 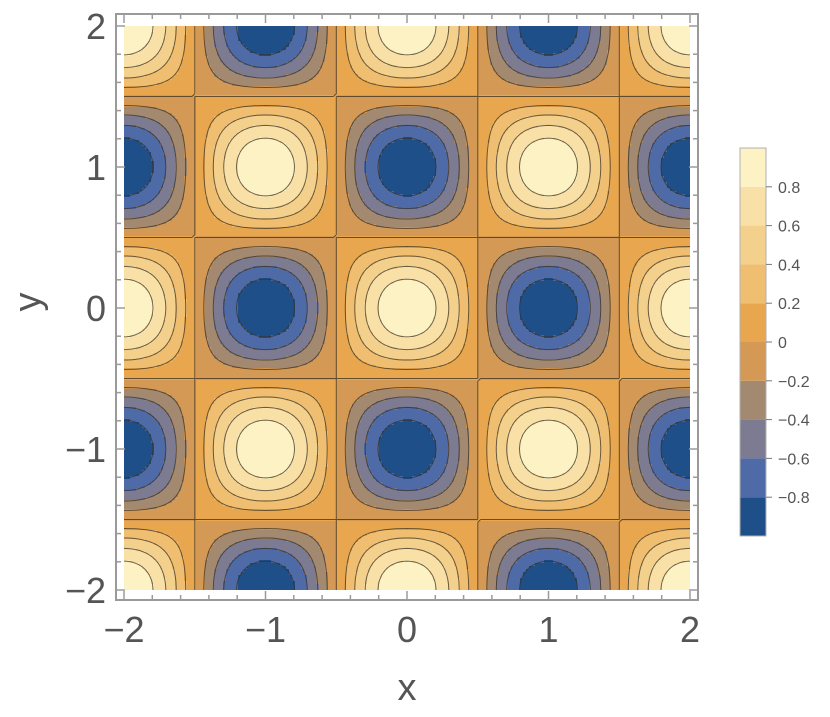 I want to click on x-tick-label: 1, so click(x=548, y=629).